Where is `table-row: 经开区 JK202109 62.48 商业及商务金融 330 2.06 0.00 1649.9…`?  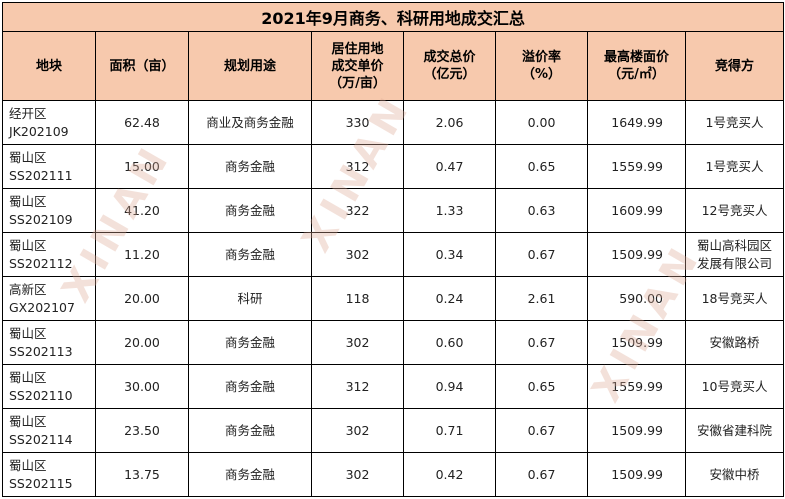 table-row: 经开区 JK202109 62.48 商业及商务金融 330 2.06 0.00 1649.9… is located at coordinates (393, 122).